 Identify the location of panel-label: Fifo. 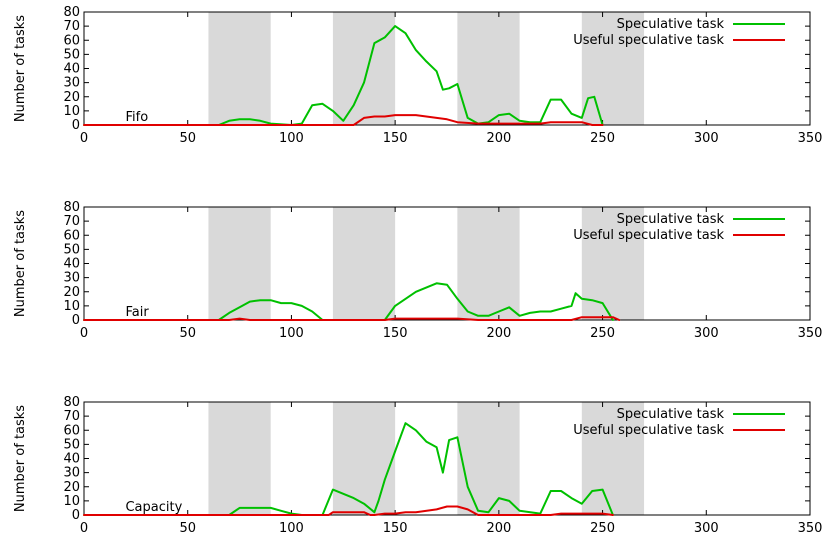
(136, 117).